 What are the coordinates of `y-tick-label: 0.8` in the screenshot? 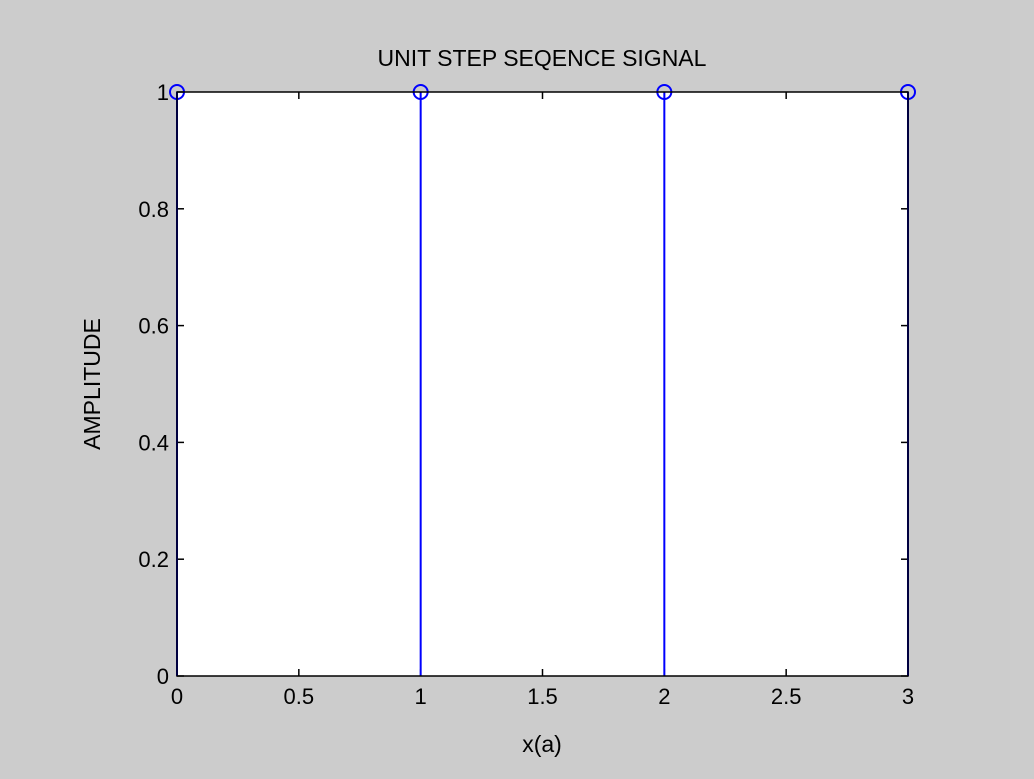 It's located at (153, 209).